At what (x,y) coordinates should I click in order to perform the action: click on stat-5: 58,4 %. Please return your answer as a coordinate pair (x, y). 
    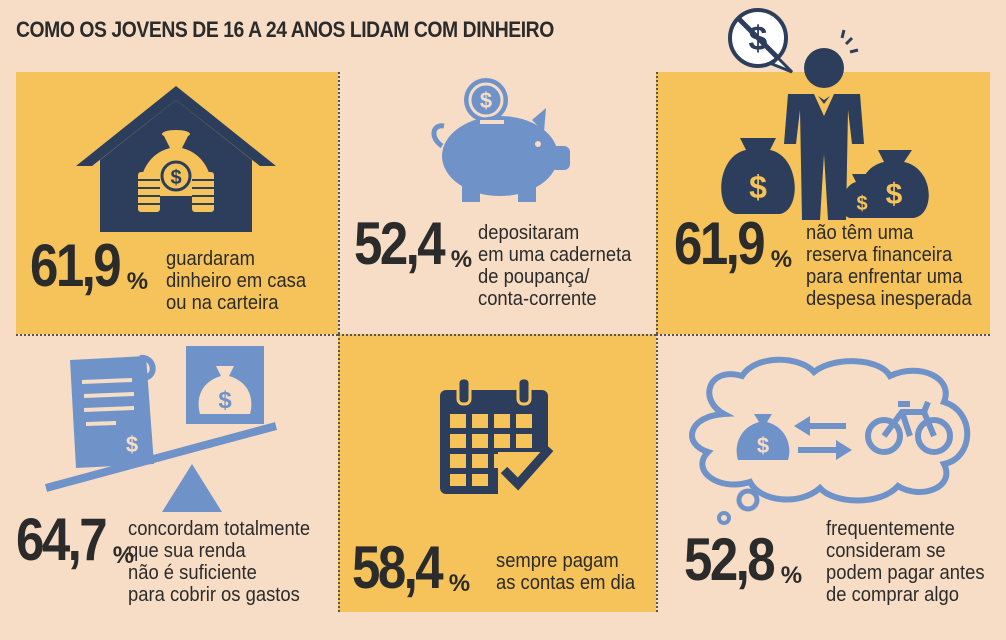
    Looking at the image, I should click on (411, 568).